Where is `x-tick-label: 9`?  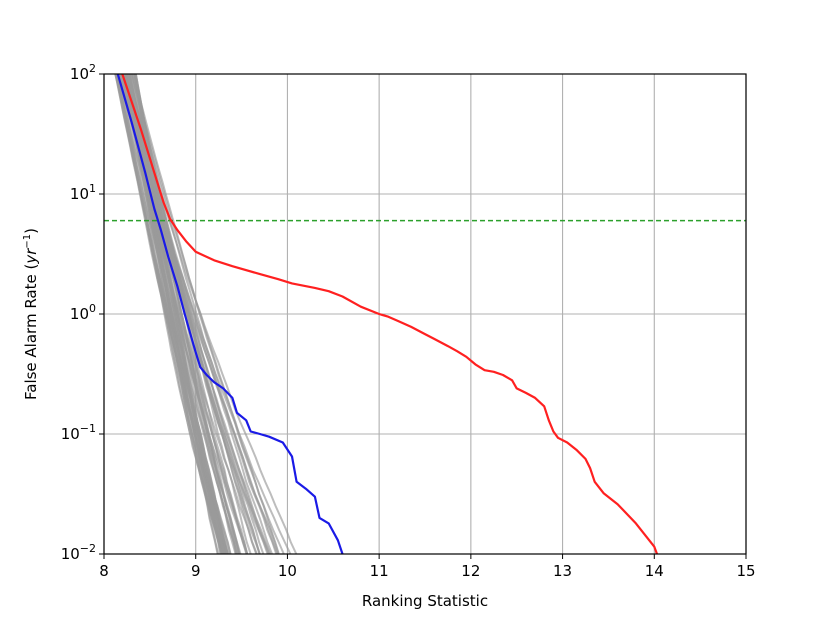 x-tick-label: 9 is located at coordinates (196, 571).